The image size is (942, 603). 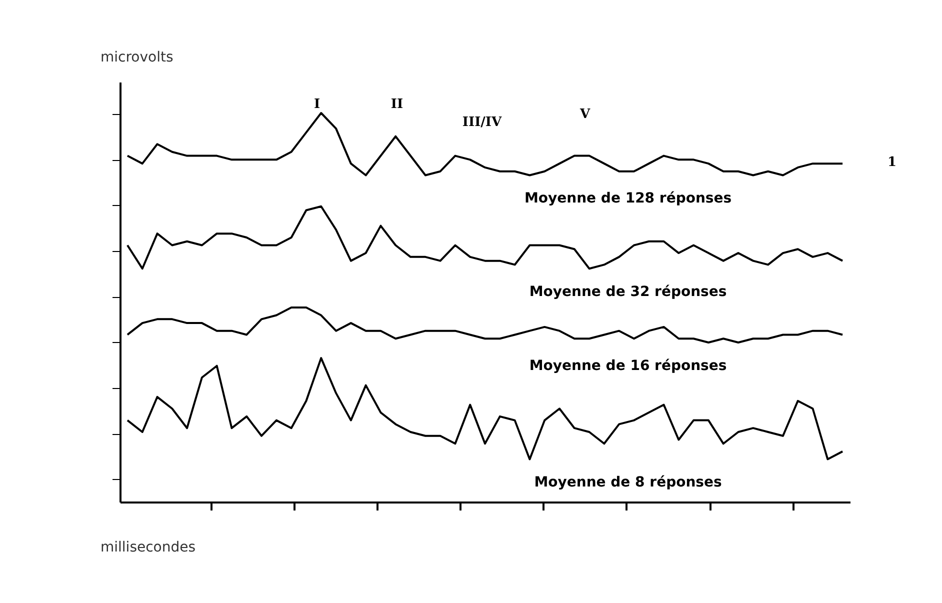 I want to click on text: I, so click(x=317, y=104).